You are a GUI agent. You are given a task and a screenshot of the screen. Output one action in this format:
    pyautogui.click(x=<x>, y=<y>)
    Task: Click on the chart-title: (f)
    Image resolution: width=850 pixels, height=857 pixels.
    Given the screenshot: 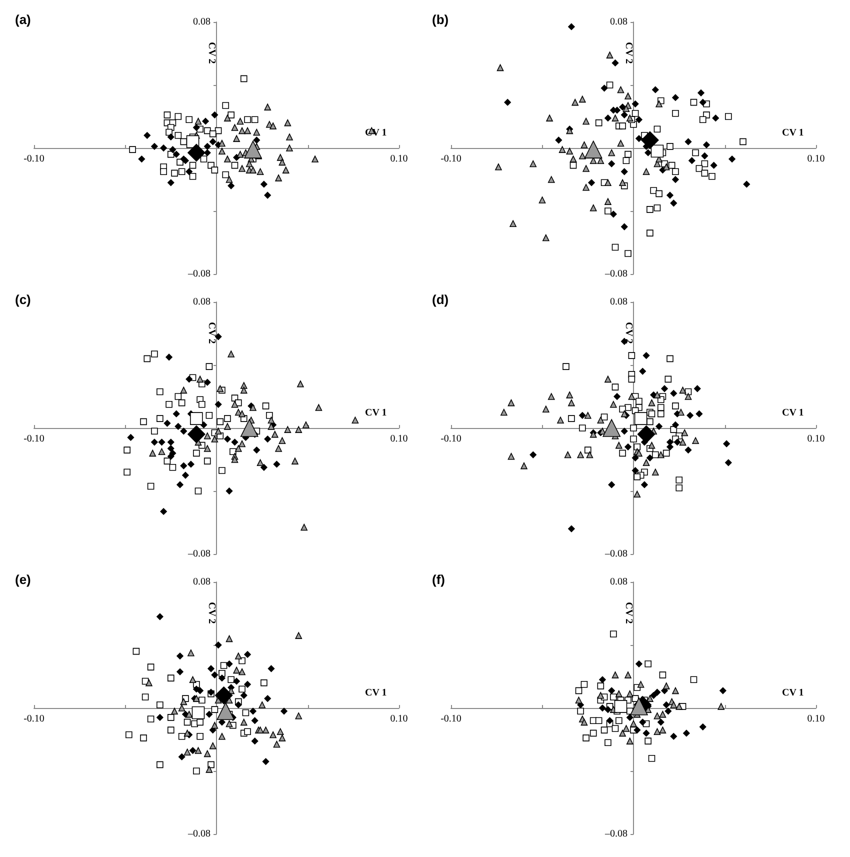 What is the action you would take?
    pyautogui.click(x=438, y=579)
    